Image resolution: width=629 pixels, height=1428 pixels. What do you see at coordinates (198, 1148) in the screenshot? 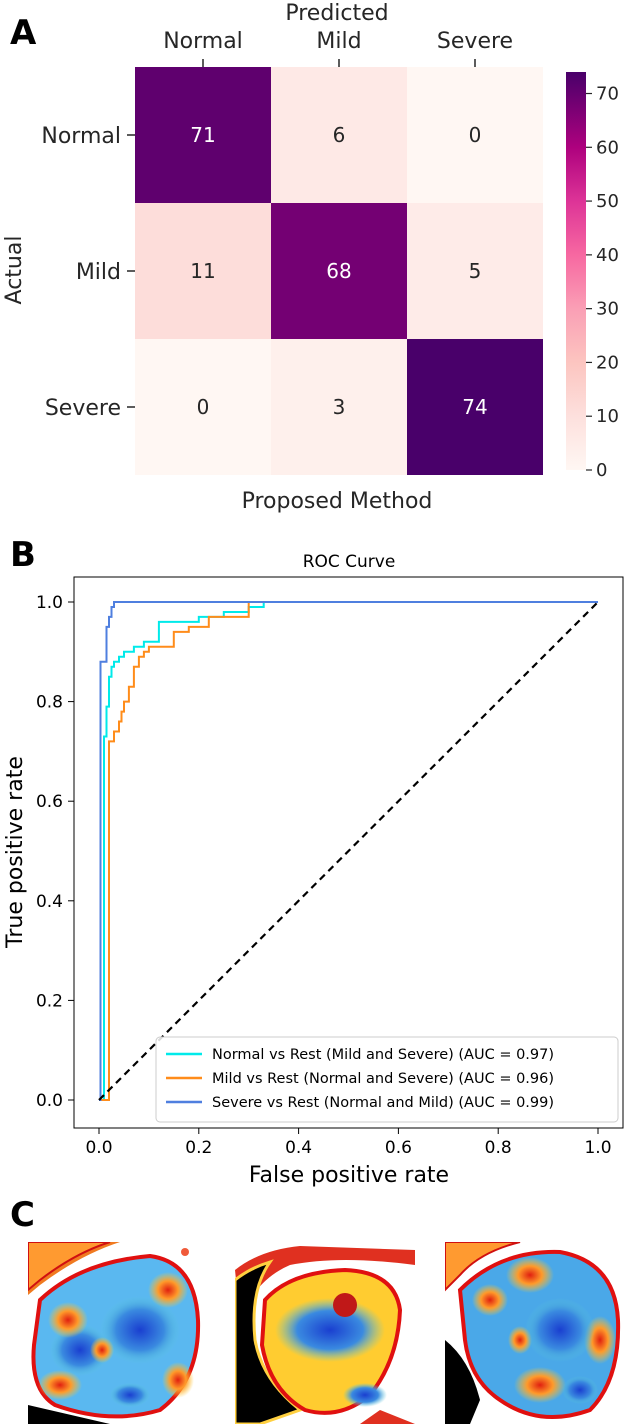
I see `roc-x-tick-0-2: 0.2` at bounding box center [198, 1148].